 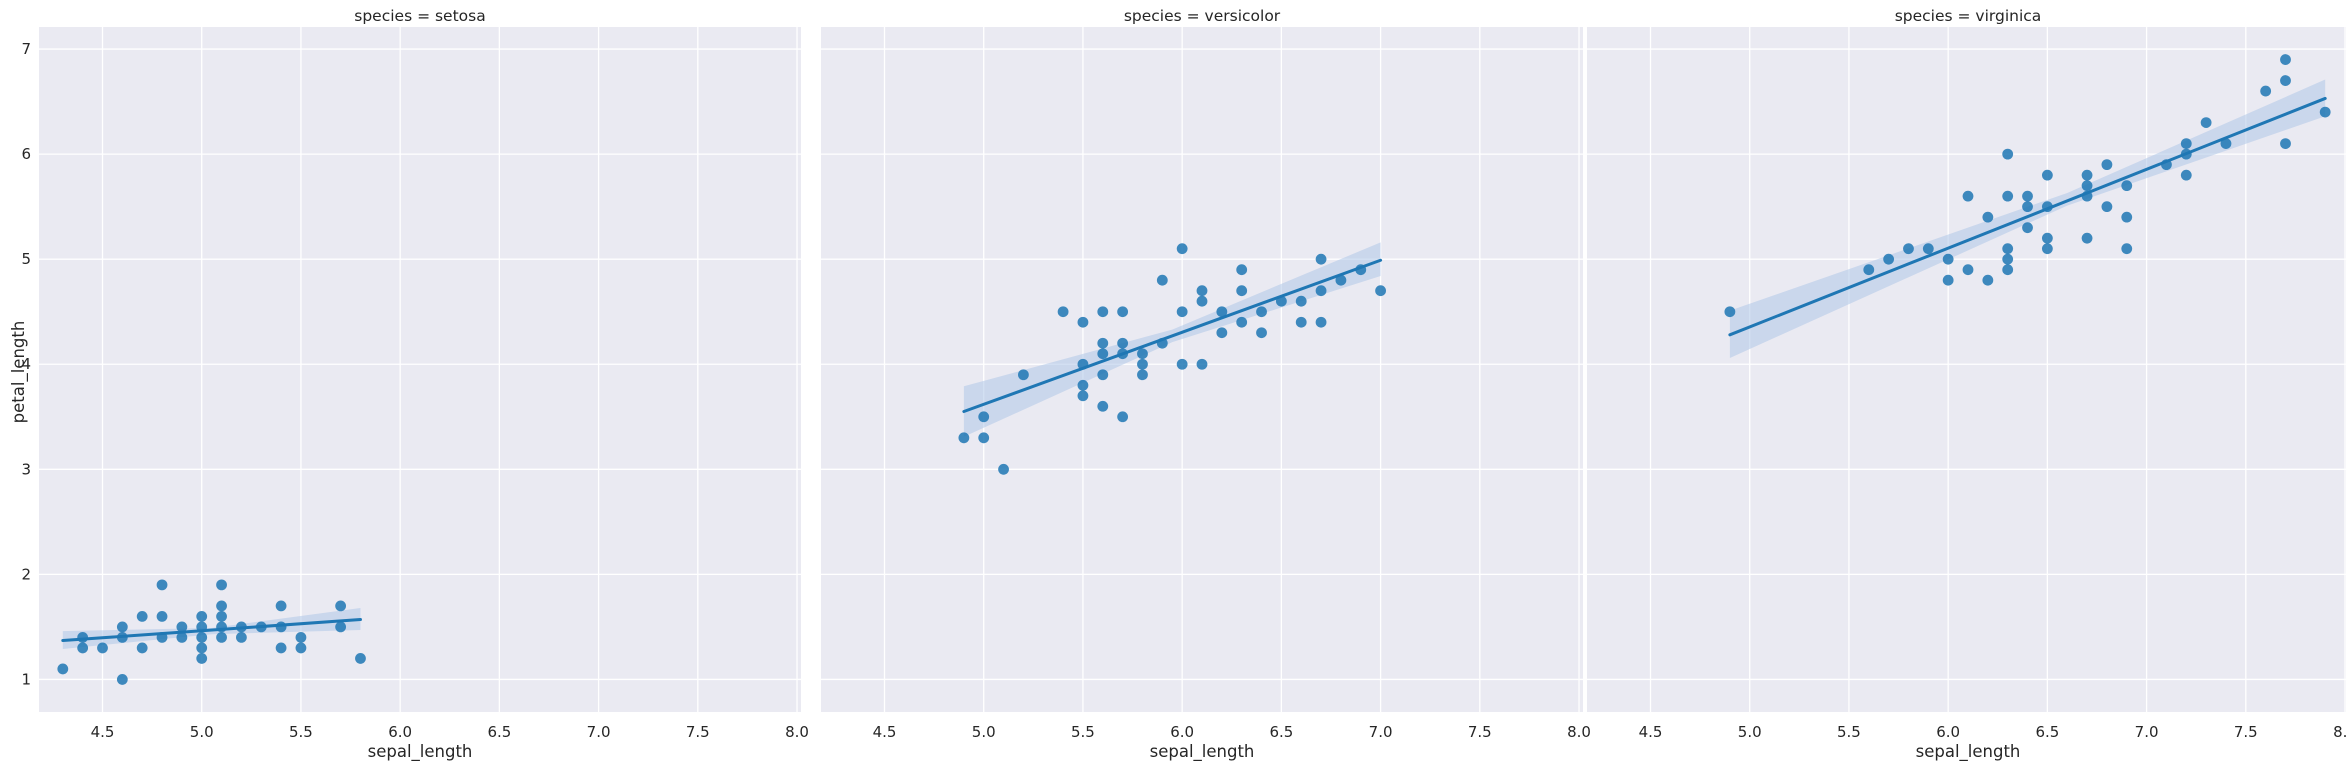 I want to click on y-tick-label: 7, so click(x=26, y=49).